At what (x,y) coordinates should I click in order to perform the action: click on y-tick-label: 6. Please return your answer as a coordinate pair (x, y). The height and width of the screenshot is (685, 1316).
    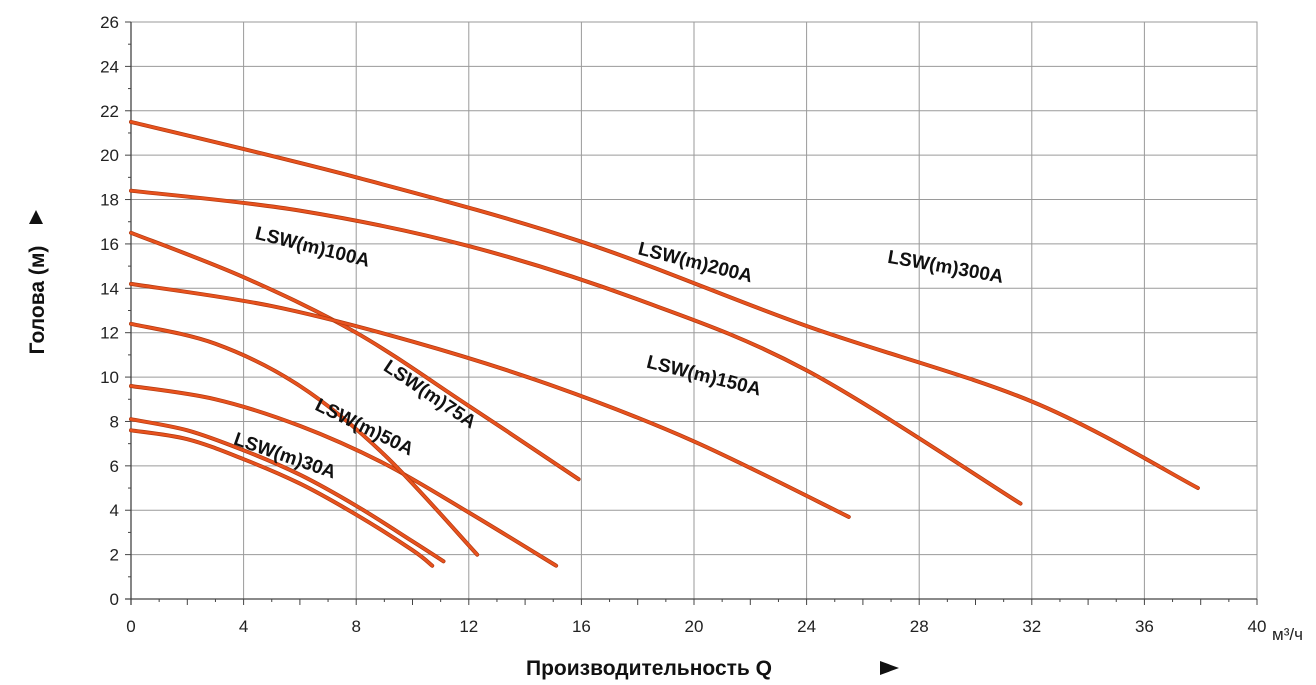
    Looking at the image, I should click on (114, 466).